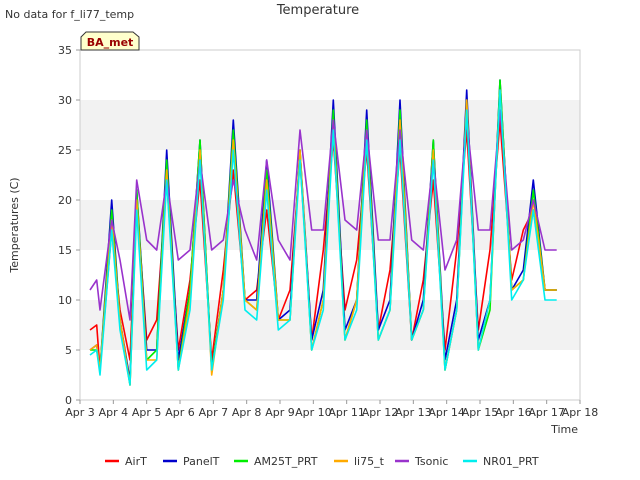 The width and height of the screenshot is (640, 480). Describe the element at coordinates (322, 461) in the screenshot. I see `legend: AirT PanelT AM25T_PRT li75_t Tsonic NR01_PRT` at that location.